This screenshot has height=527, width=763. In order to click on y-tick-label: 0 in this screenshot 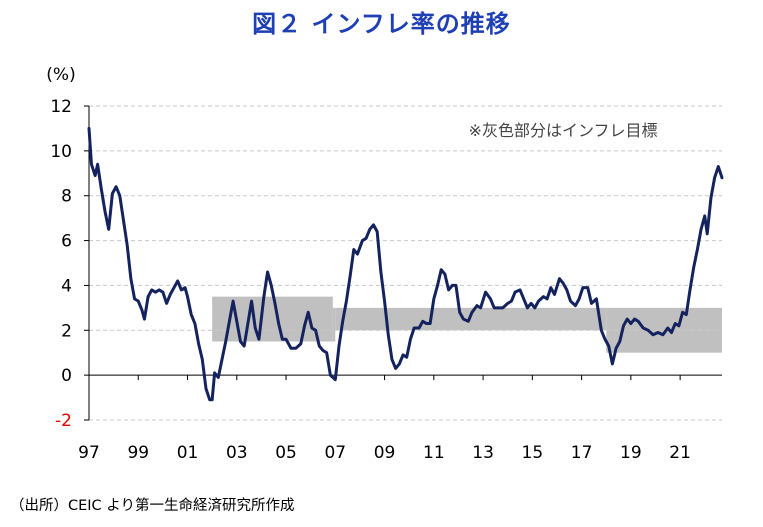, I will do `click(66, 376)`.